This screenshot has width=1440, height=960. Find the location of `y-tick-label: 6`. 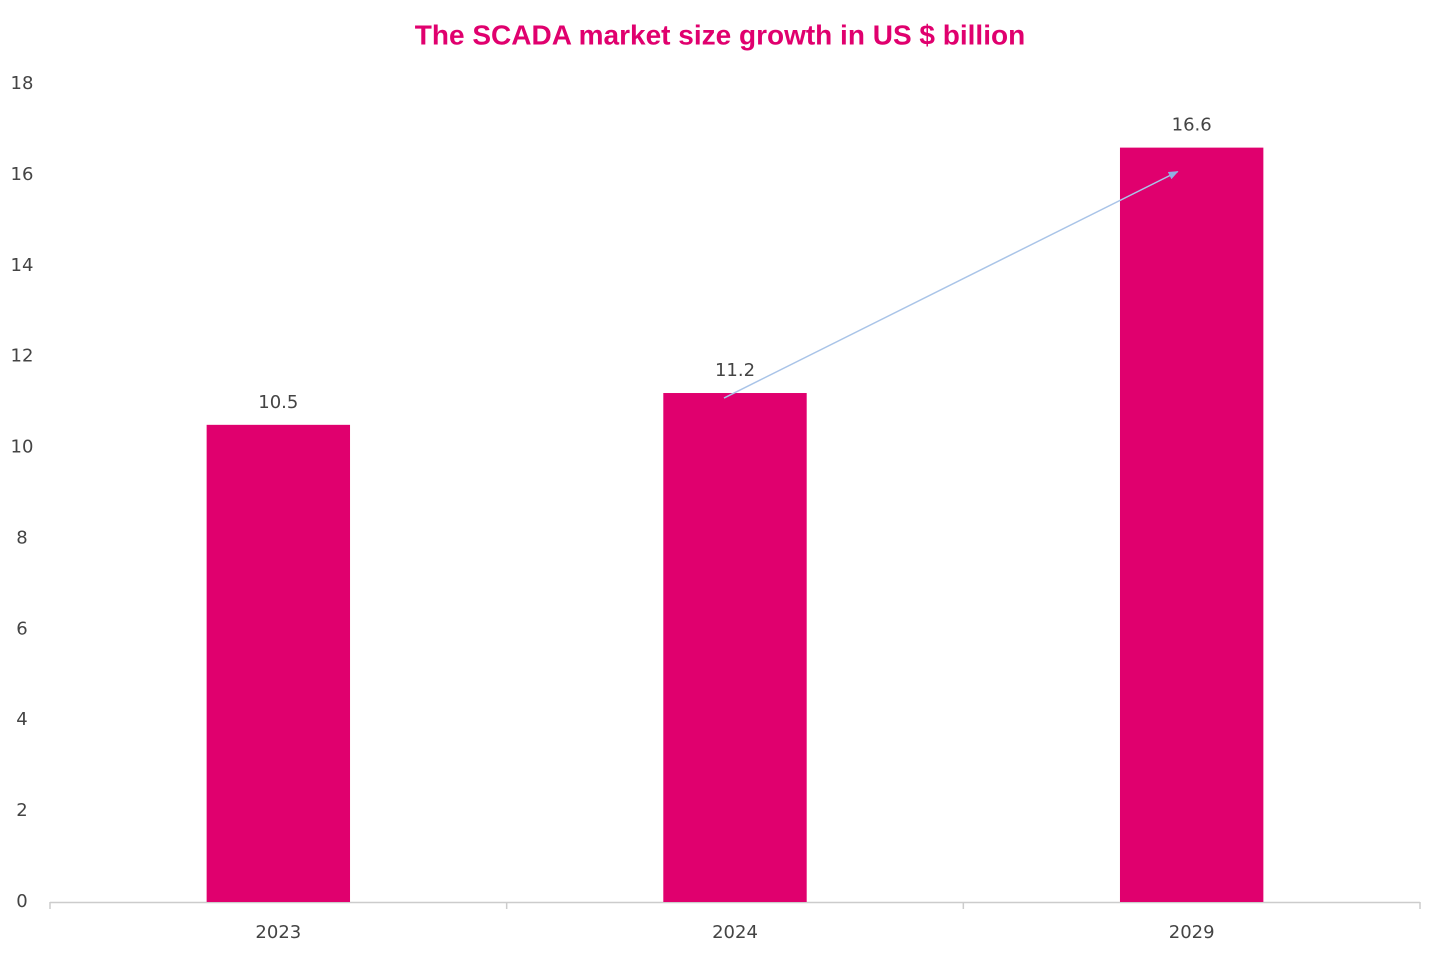

y-tick-label: 6 is located at coordinates (21, 628).